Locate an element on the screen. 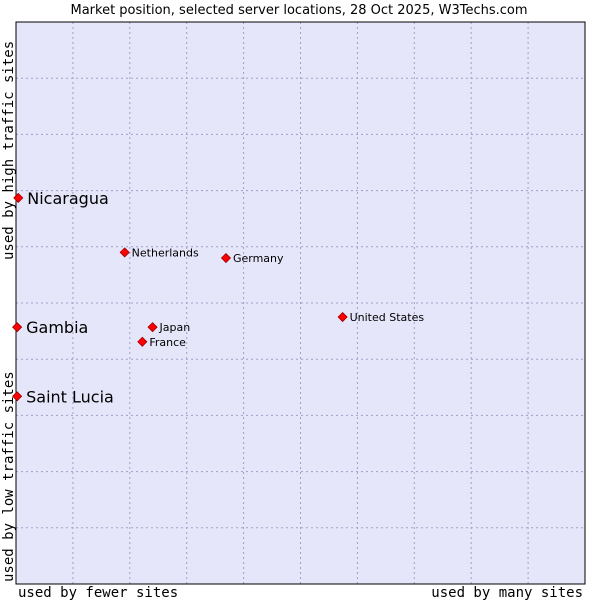  label-germany: Germany is located at coordinates (258, 258).